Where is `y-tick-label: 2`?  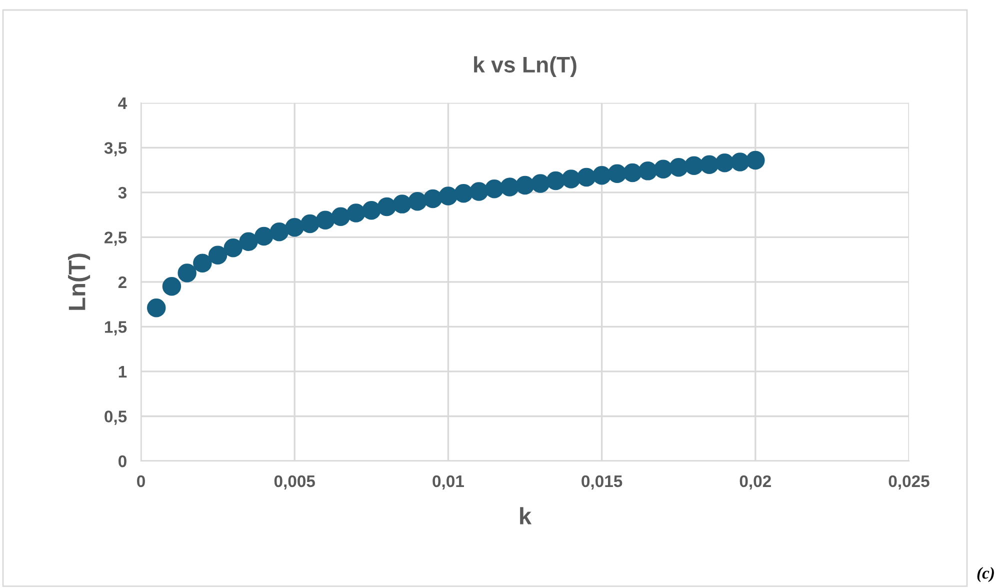 y-tick-label: 2 is located at coordinates (122, 282).